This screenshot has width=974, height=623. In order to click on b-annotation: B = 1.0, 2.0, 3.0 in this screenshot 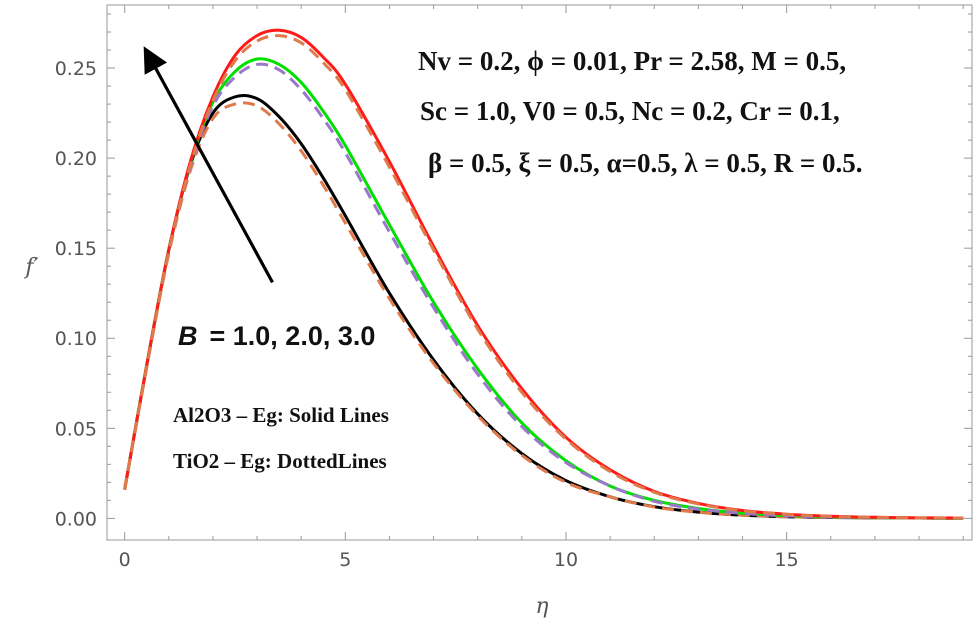, I will do `click(276, 336)`.